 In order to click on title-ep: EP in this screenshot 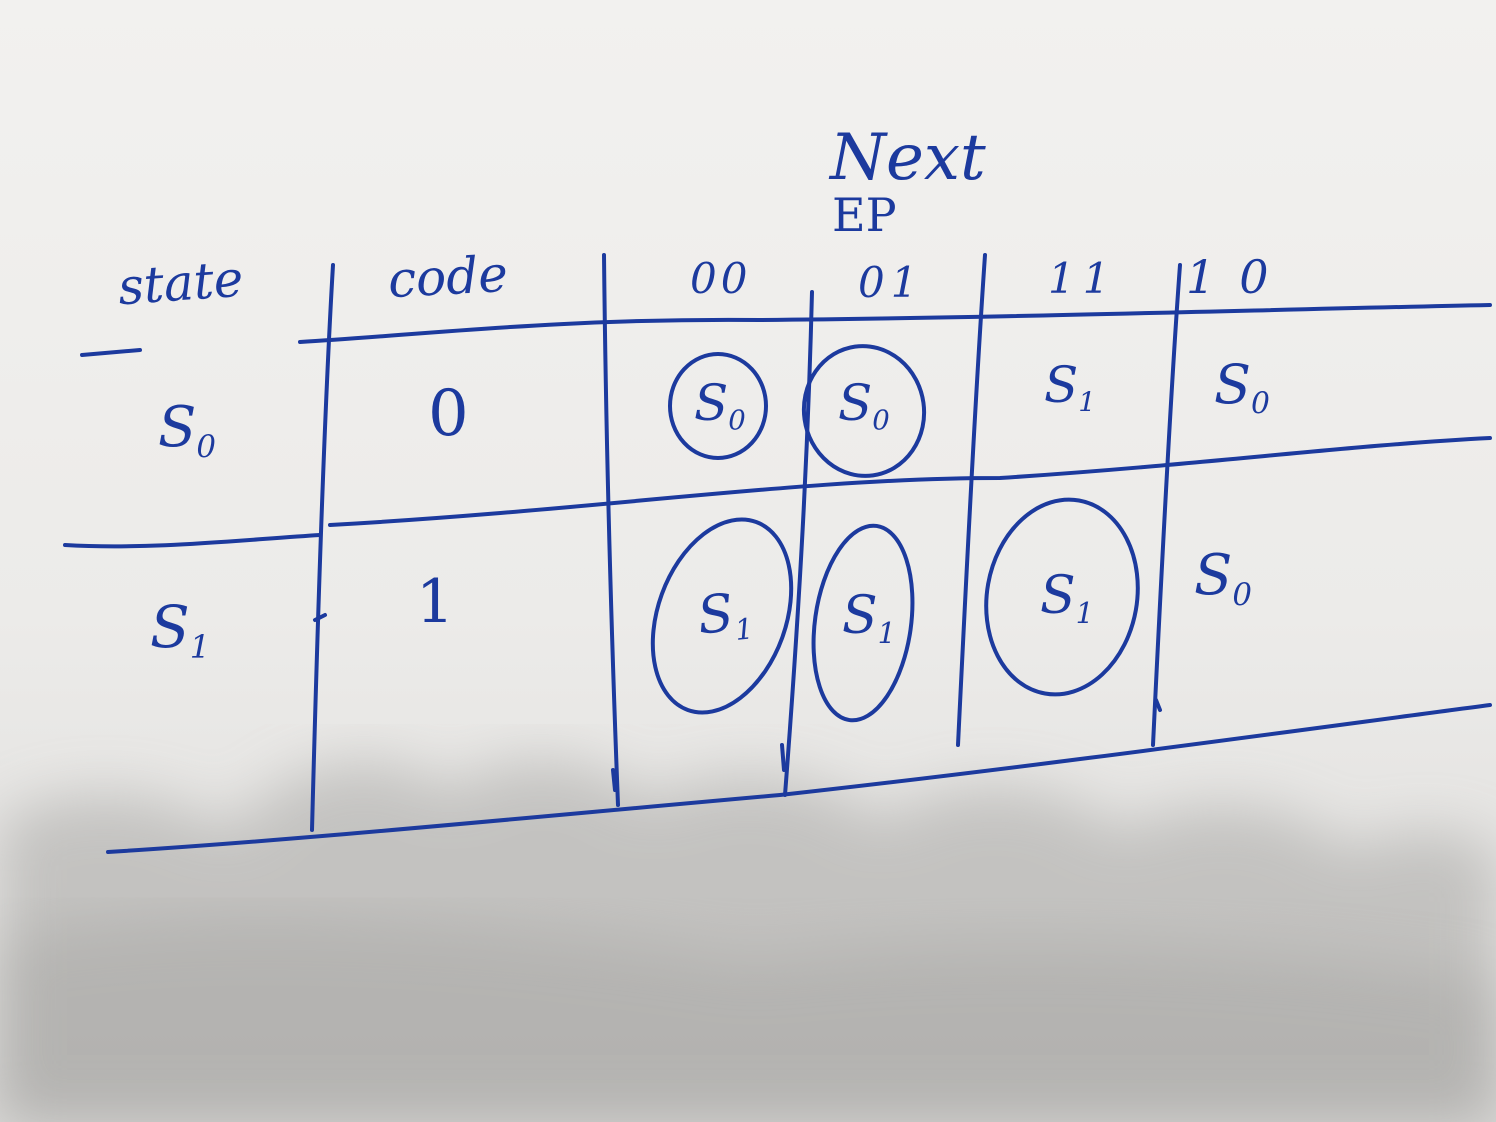, I will do `click(864, 215)`.